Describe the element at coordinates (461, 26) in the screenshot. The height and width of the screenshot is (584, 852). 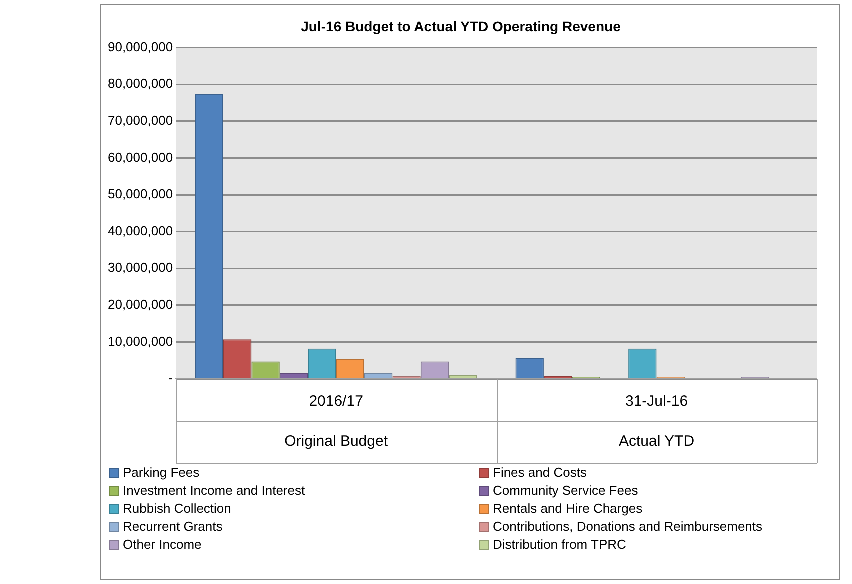
I see `chart-title: Jul-16 Budget to Actual YTD Operating Revenue` at that location.